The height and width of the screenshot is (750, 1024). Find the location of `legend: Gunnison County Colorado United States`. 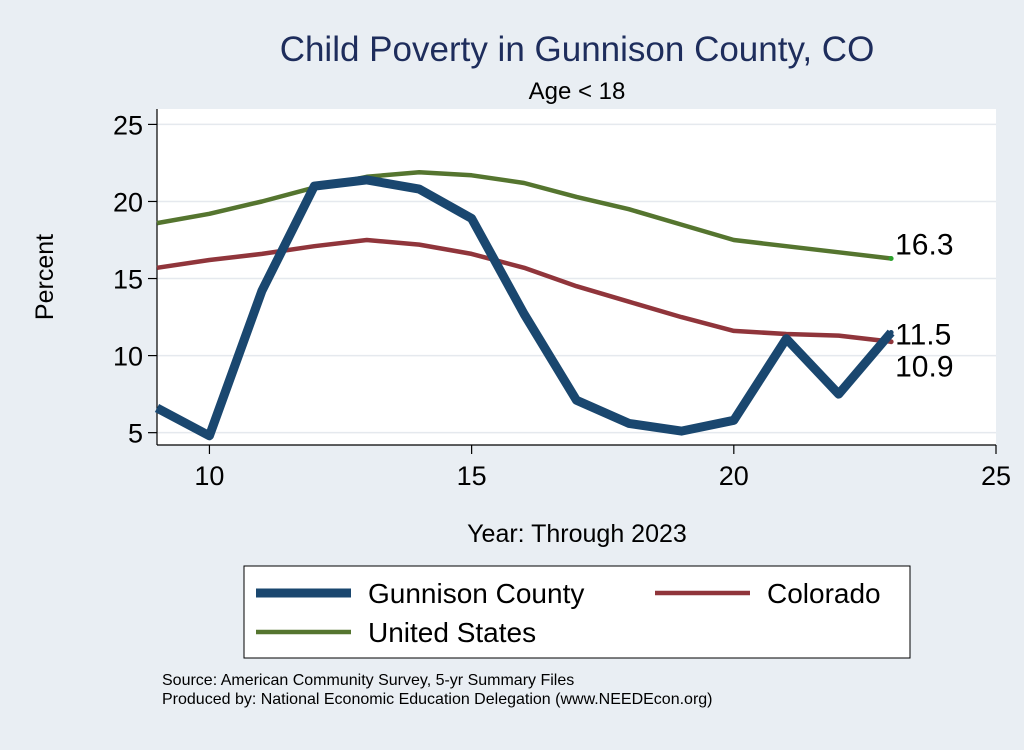

legend: Gunnison County Colorado United States is located at coordinates (568, 613).